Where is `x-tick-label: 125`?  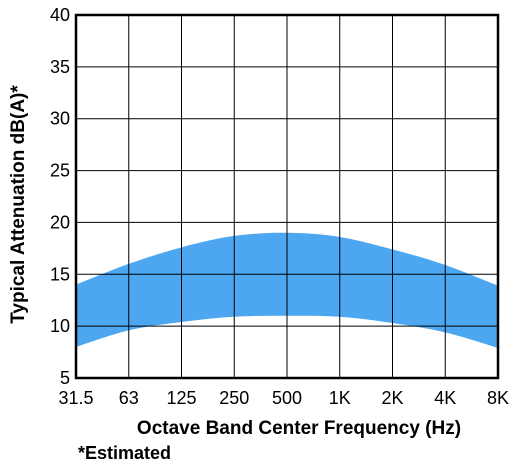
x-tick-label: 125 is located at coordinates (181, 398).